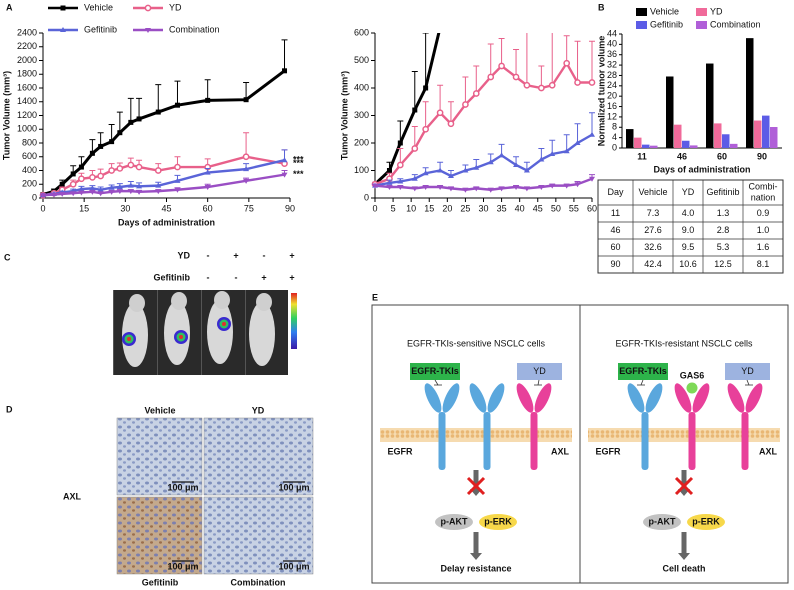  What do you see at coordinates (29, 184) in the screenshot?
I see `y-tick-label: 200` at bounding box center [29, 184].